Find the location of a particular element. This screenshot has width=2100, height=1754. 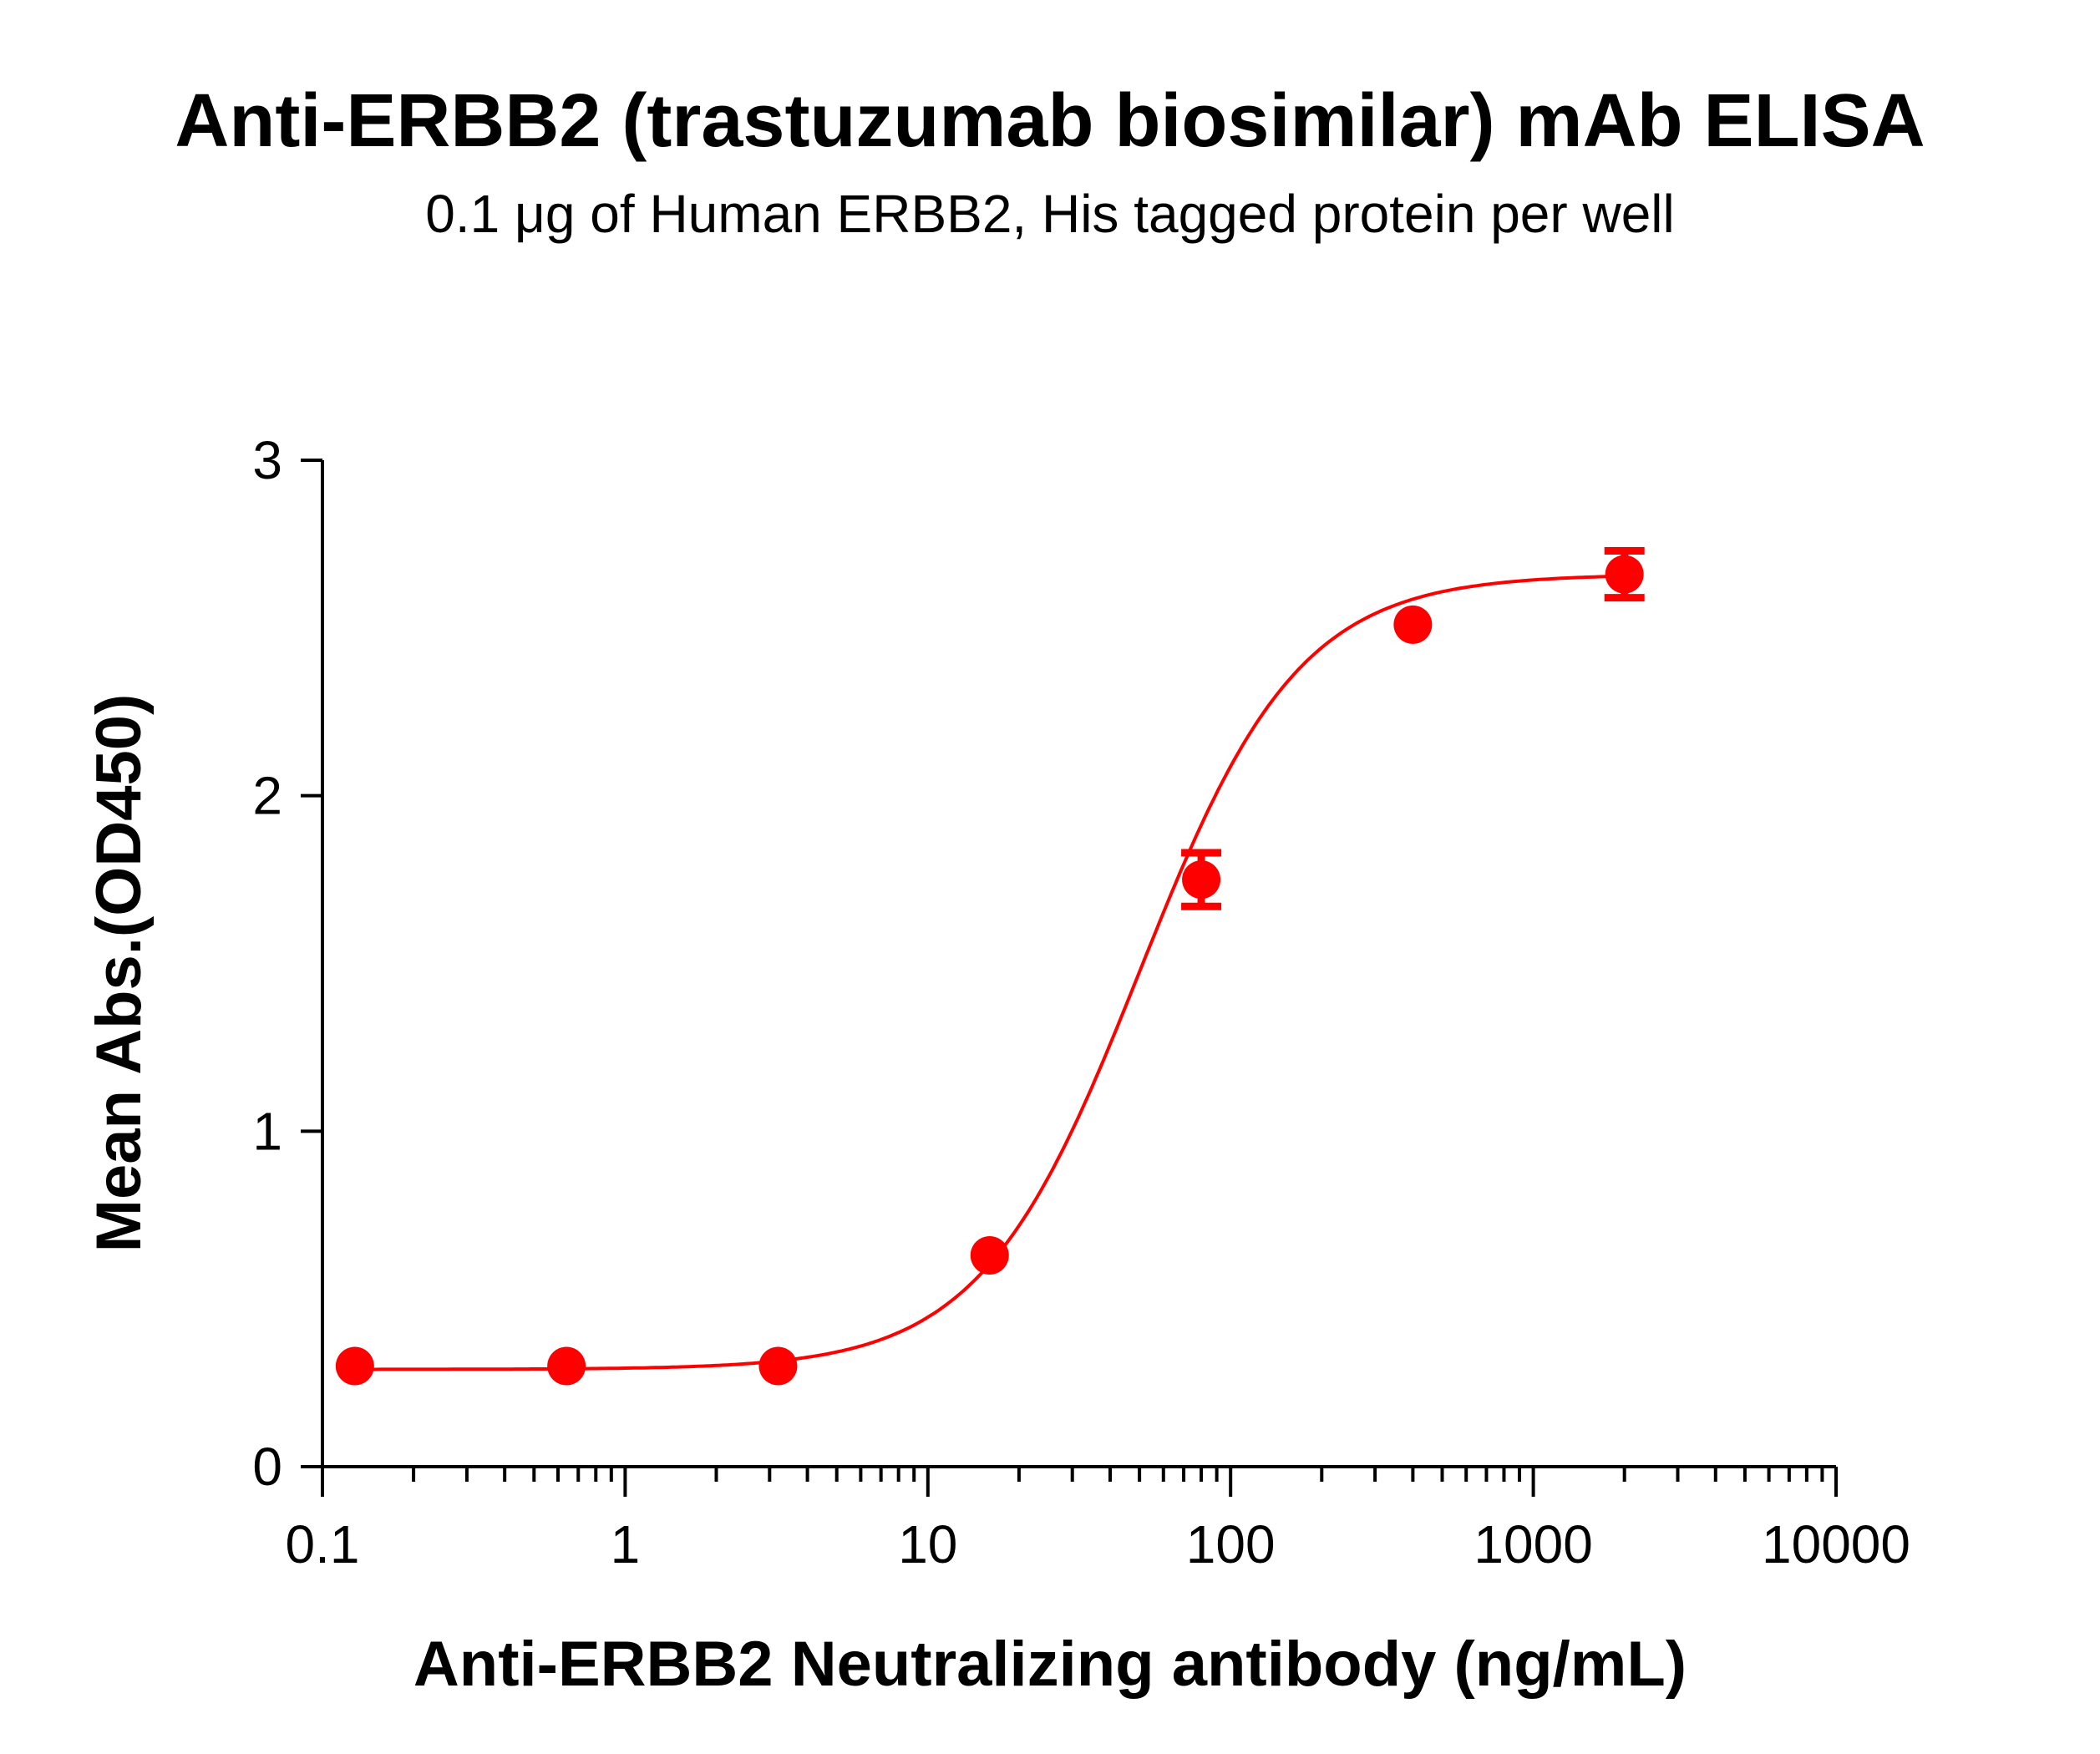

x-tick-label-2: 10 is located at coordinates (927, 1544).